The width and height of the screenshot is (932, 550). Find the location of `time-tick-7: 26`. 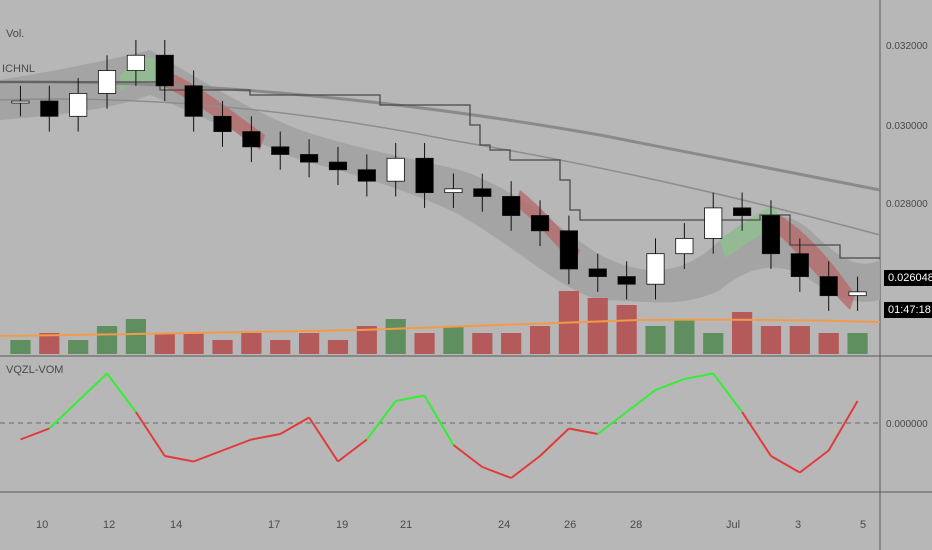

time-tick-7: 26 is located at coordinates (570, 525).